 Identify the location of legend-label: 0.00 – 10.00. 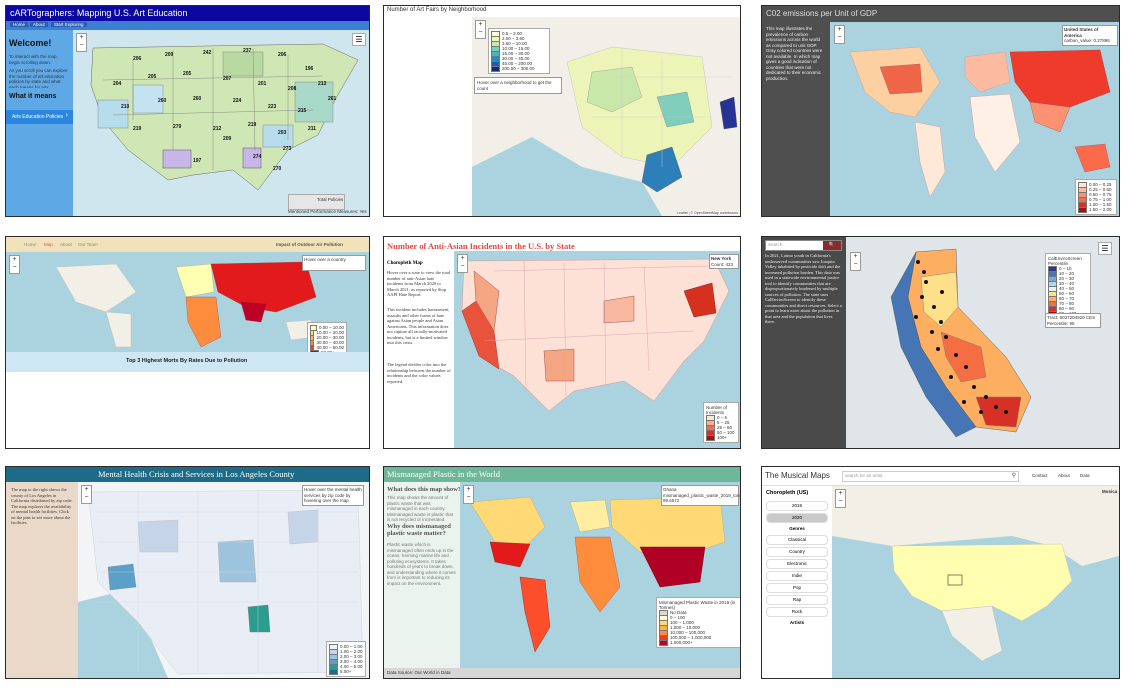
(331, 327).